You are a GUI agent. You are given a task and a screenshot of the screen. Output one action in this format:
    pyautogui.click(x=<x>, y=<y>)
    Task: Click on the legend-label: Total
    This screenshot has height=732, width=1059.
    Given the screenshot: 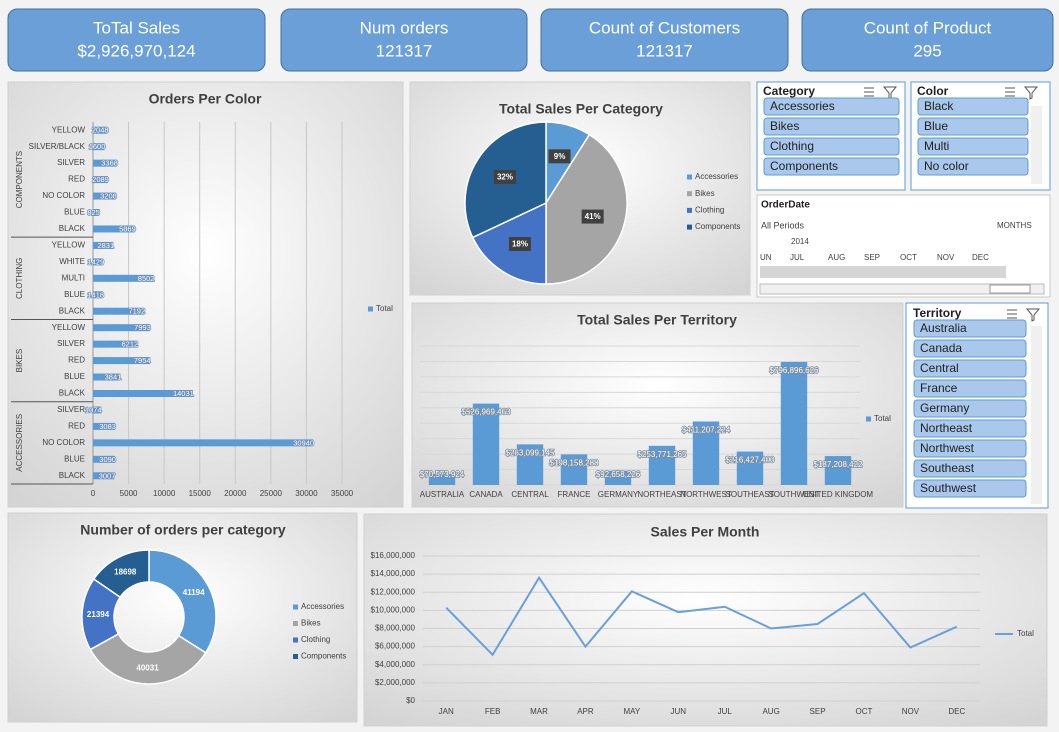 What is the action you would take?
    pyautogui.click(x=384, y=308)
    